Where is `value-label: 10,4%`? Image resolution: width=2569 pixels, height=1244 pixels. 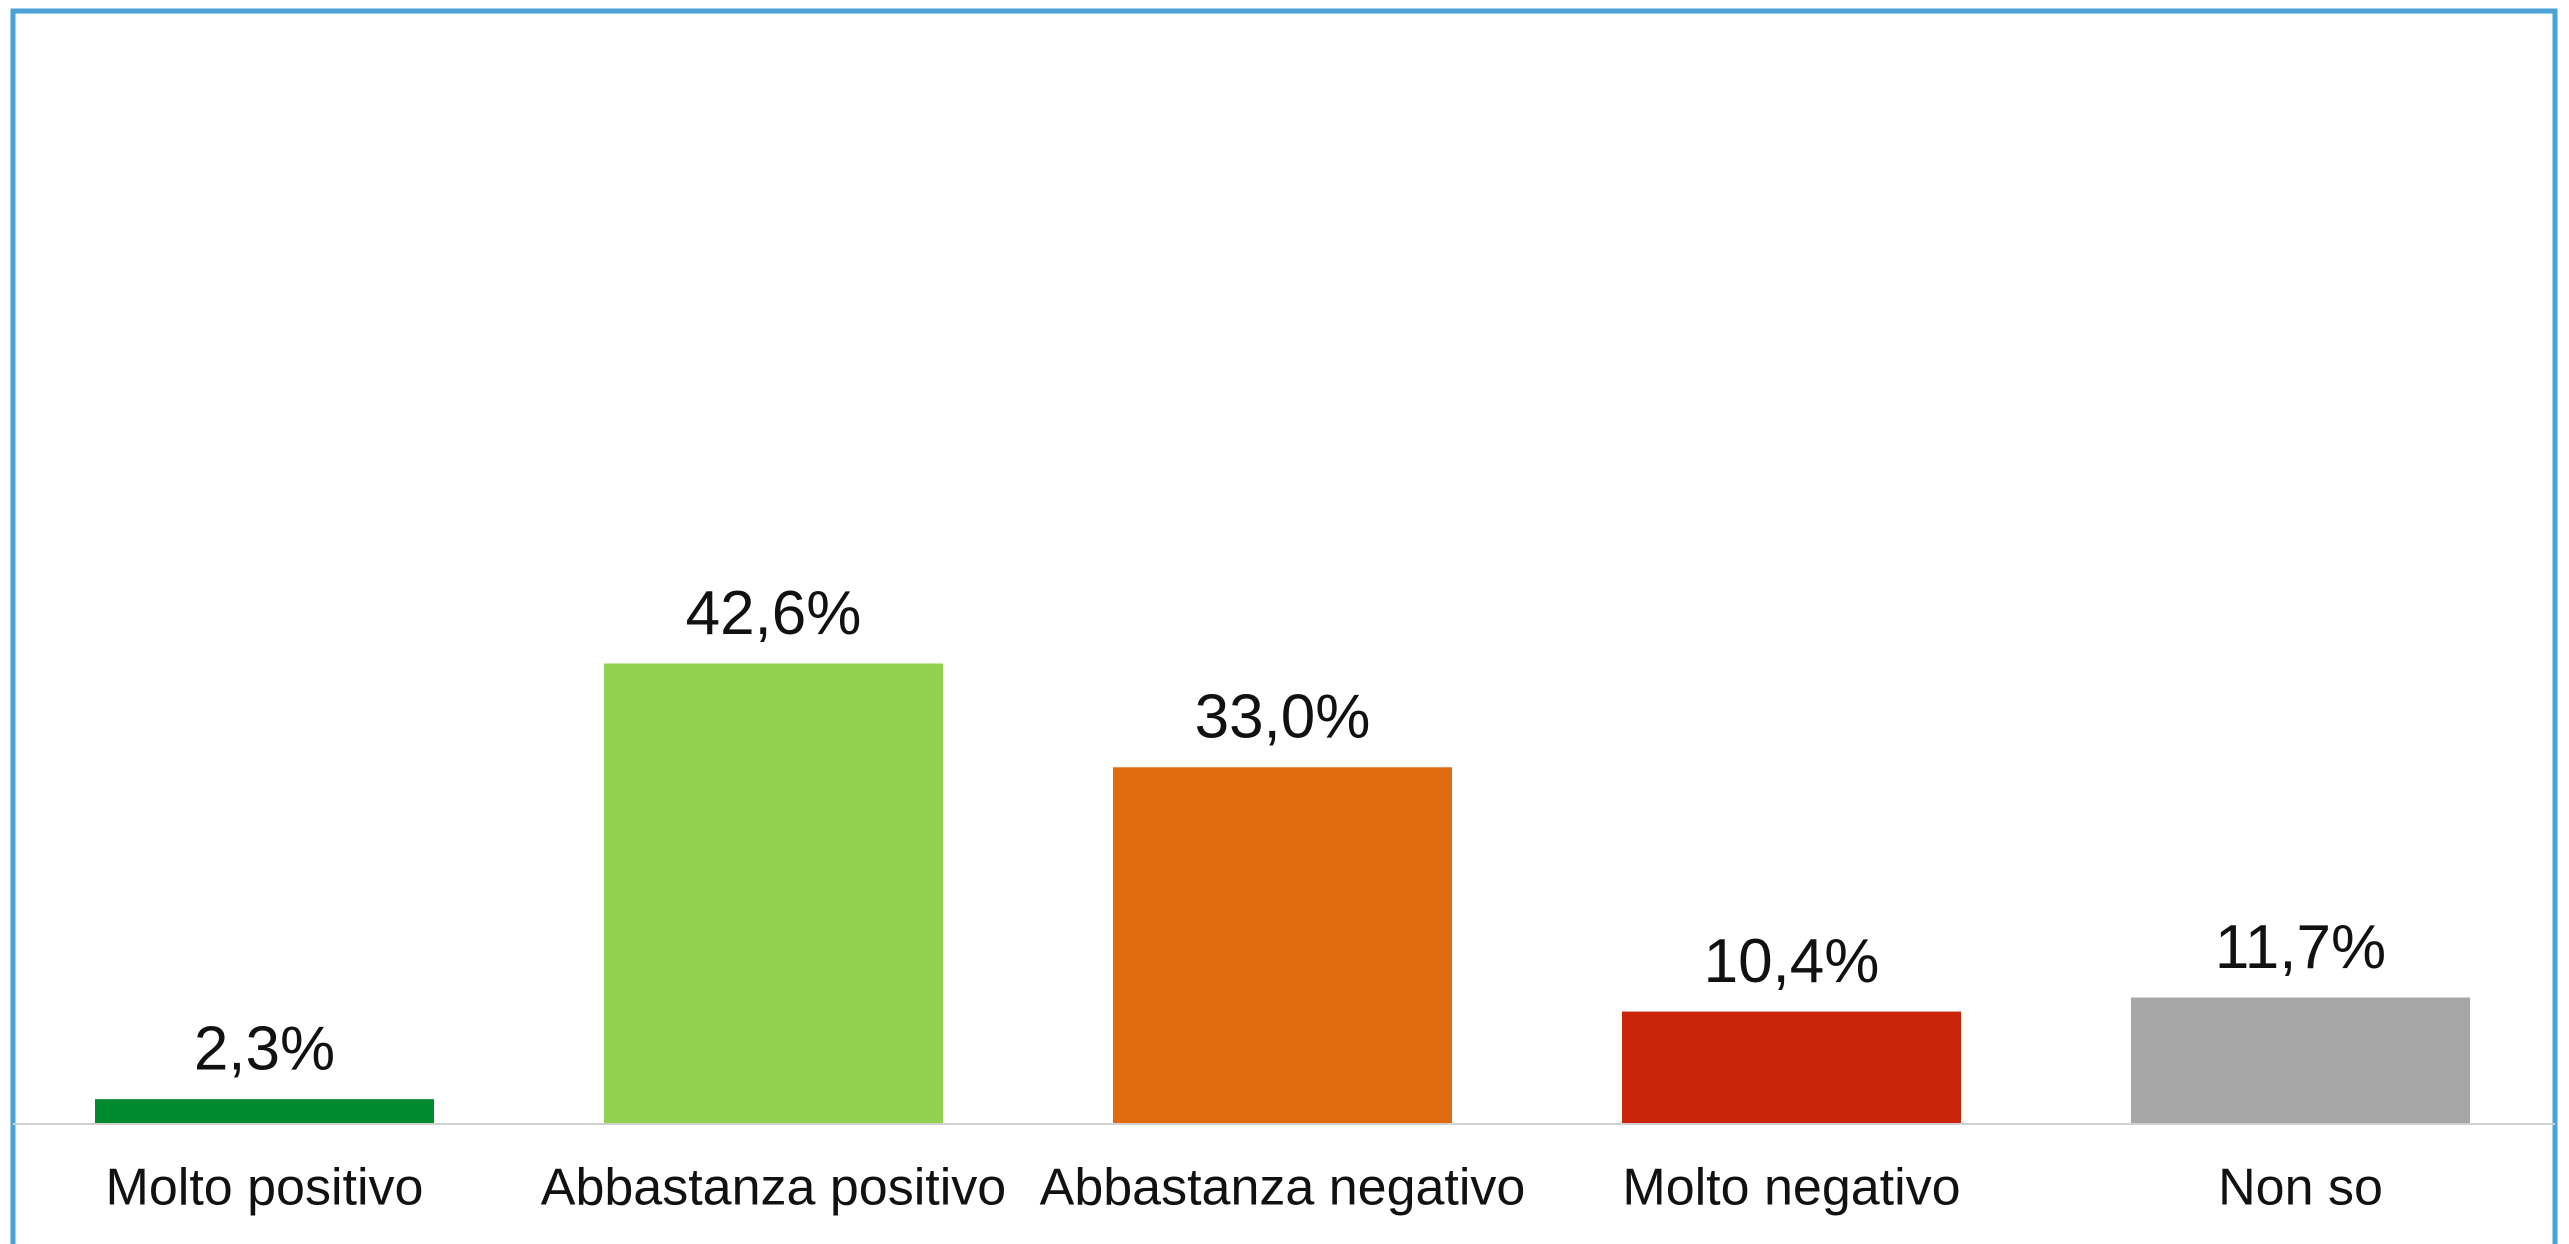 value-label: 10,4% is located at coordinates (1792, 961).